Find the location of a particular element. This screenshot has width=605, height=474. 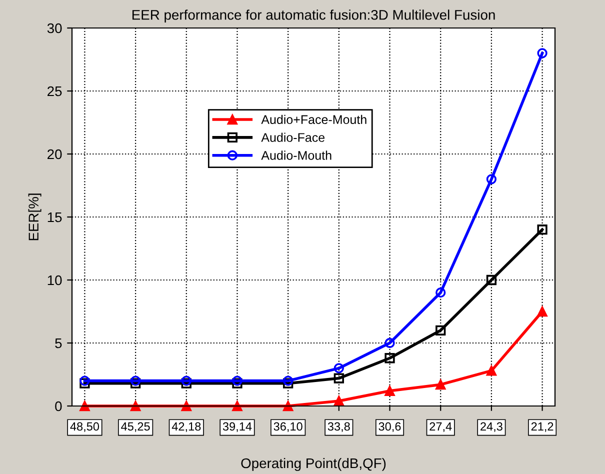

y-tick-label: 15 is located at coordinates (55, 217).